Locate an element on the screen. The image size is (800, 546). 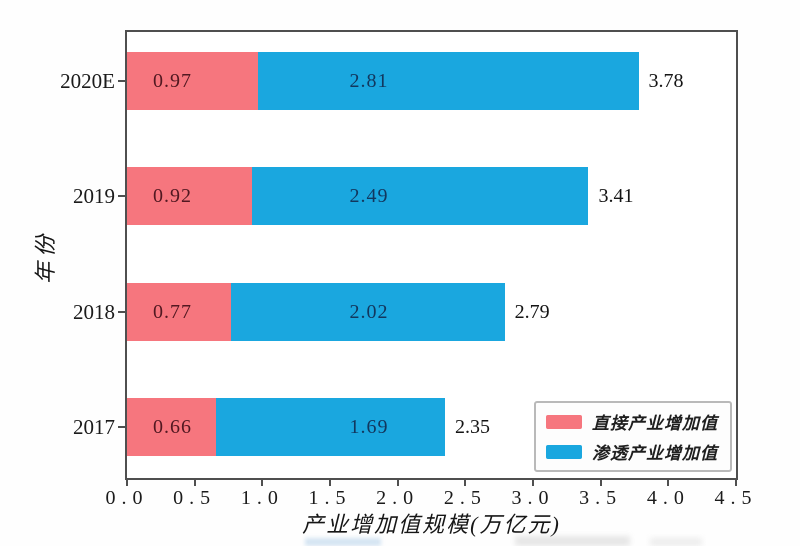
x-tick-label: 4.0 is located at coordinates (668, 498).